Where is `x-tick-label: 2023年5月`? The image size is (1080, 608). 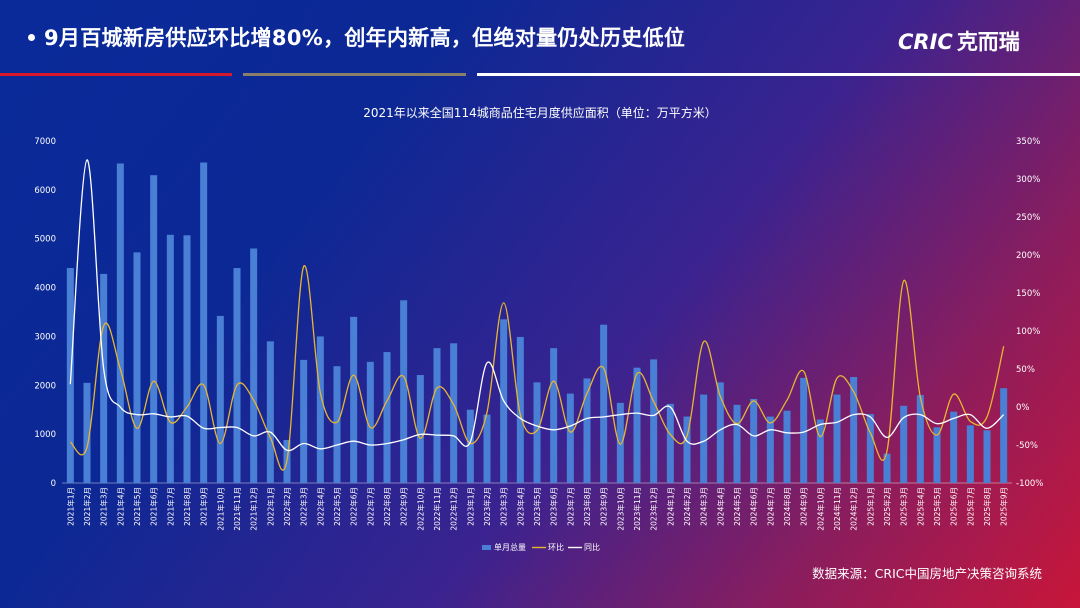
x-tick-label: 2023年5月 is located at coordinates (537, 506).